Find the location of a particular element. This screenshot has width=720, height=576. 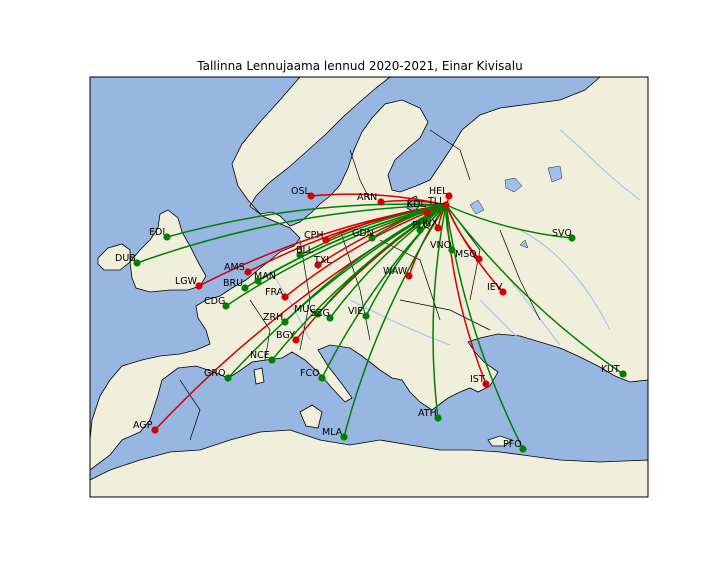

route-gdn is located at coordinates (409, 221).